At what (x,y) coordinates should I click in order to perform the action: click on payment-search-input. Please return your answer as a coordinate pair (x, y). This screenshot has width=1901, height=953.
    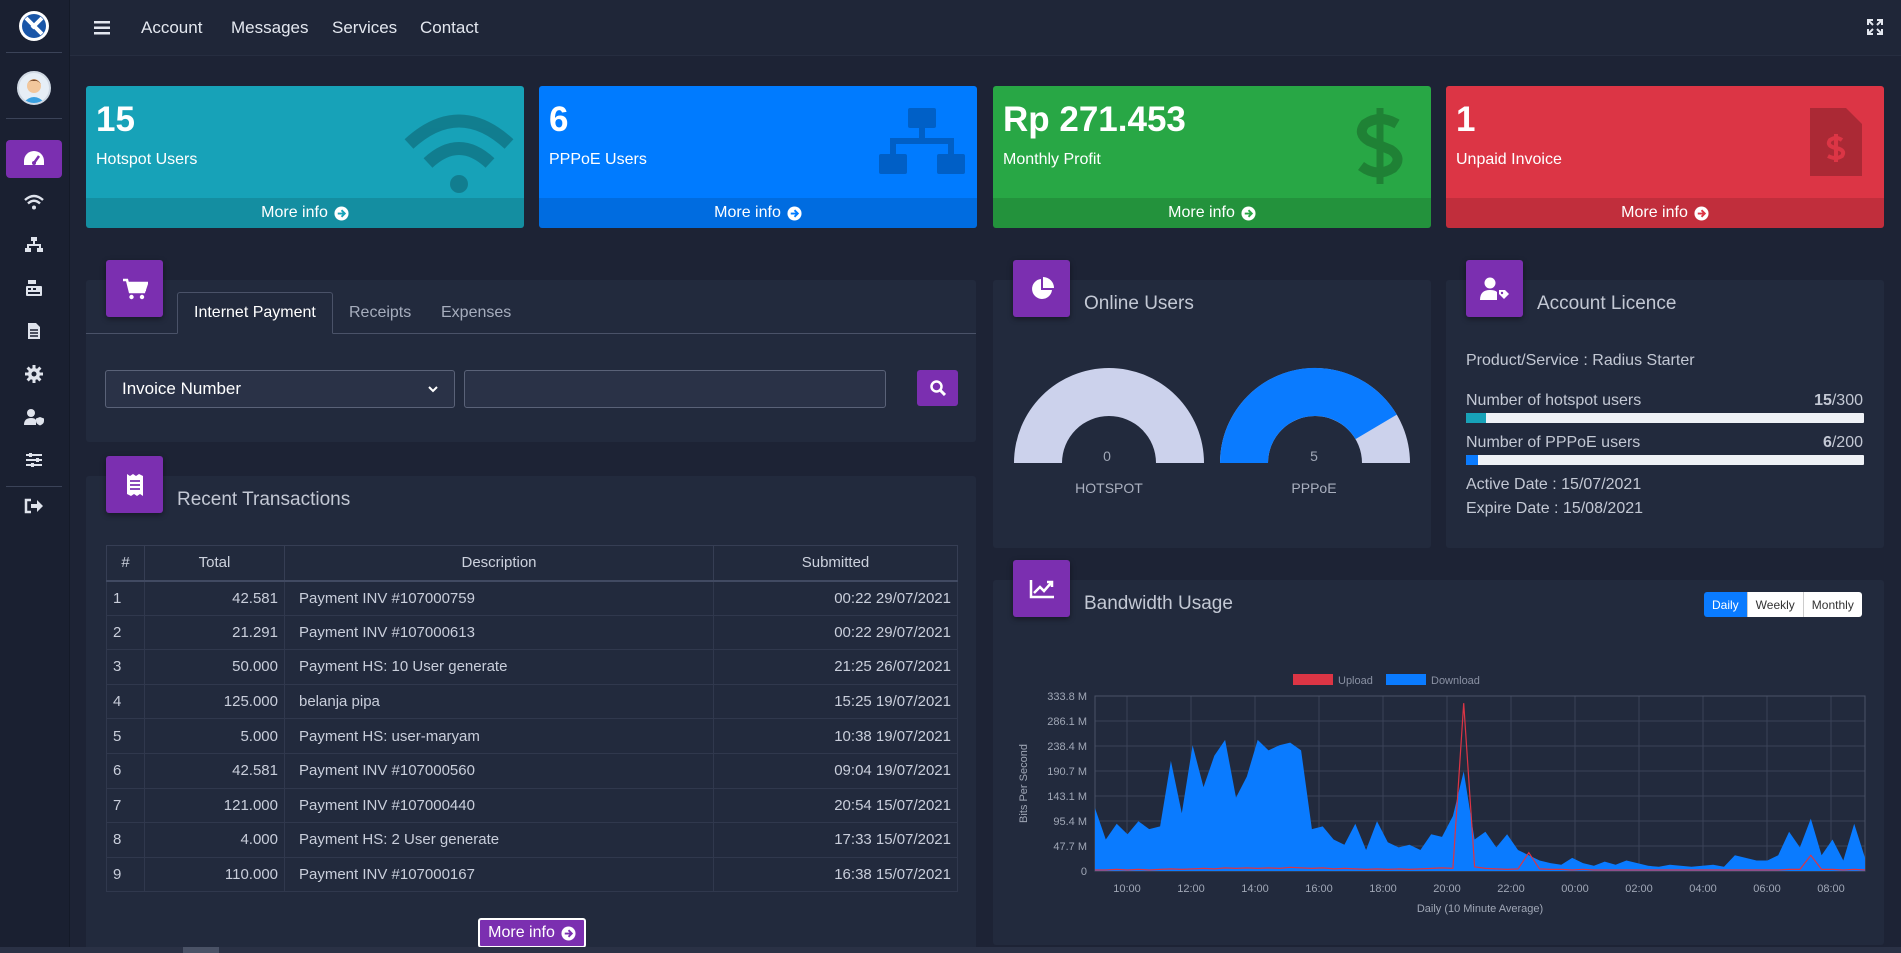
    Looking at the image, I should click on (675, 389).